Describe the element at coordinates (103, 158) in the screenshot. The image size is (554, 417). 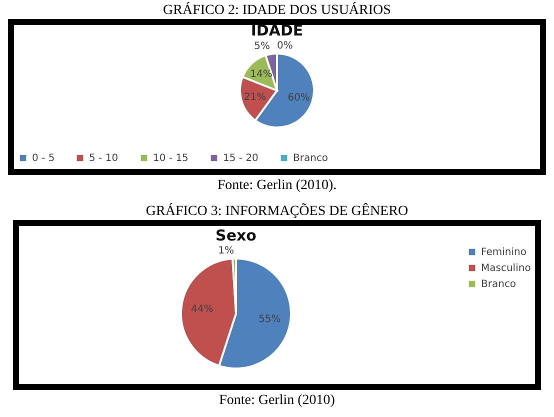
I see `legend-label: 5 - 10` at that location.